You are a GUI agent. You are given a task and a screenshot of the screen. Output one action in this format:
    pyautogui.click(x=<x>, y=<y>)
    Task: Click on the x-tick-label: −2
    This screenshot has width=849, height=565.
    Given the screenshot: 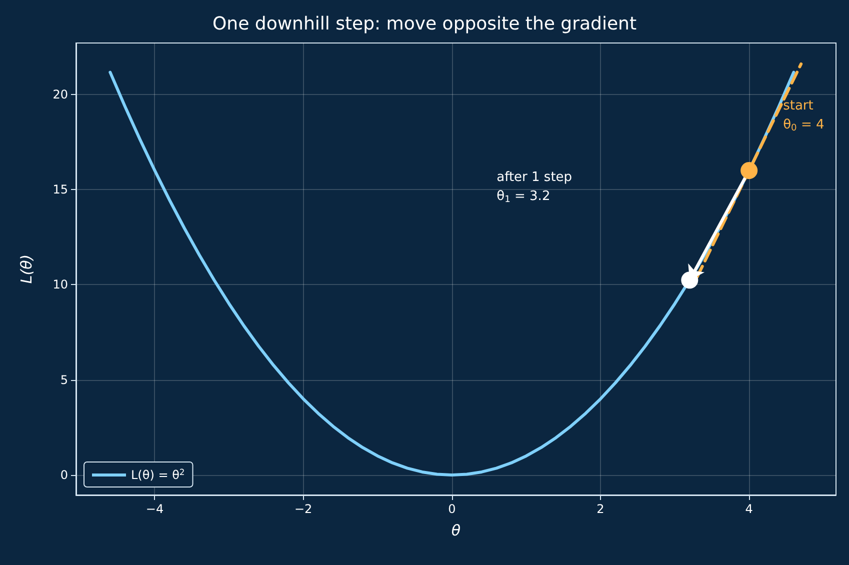 What is the action you would take?
    pyautogui.click(x=303, y=509)
    